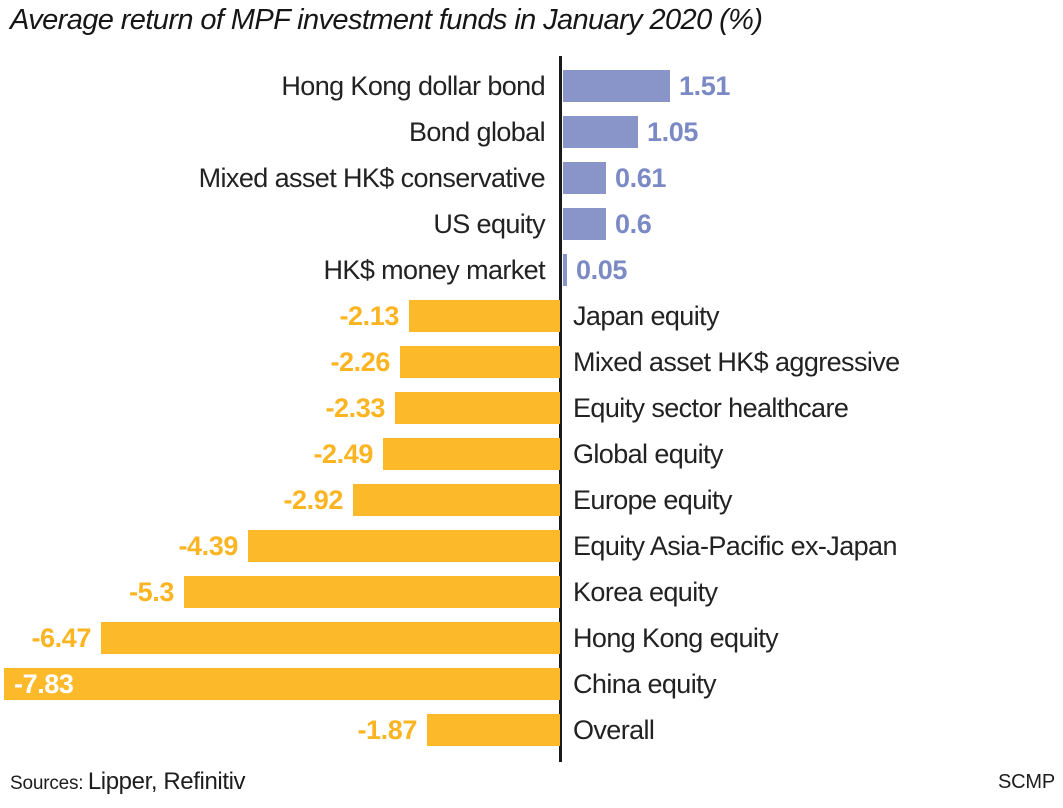 The height and width of the screenshot is (808, 1063). Describe the element at coordinates (645, 684) in the screenshot. I see `category-label: China equity` at that location.